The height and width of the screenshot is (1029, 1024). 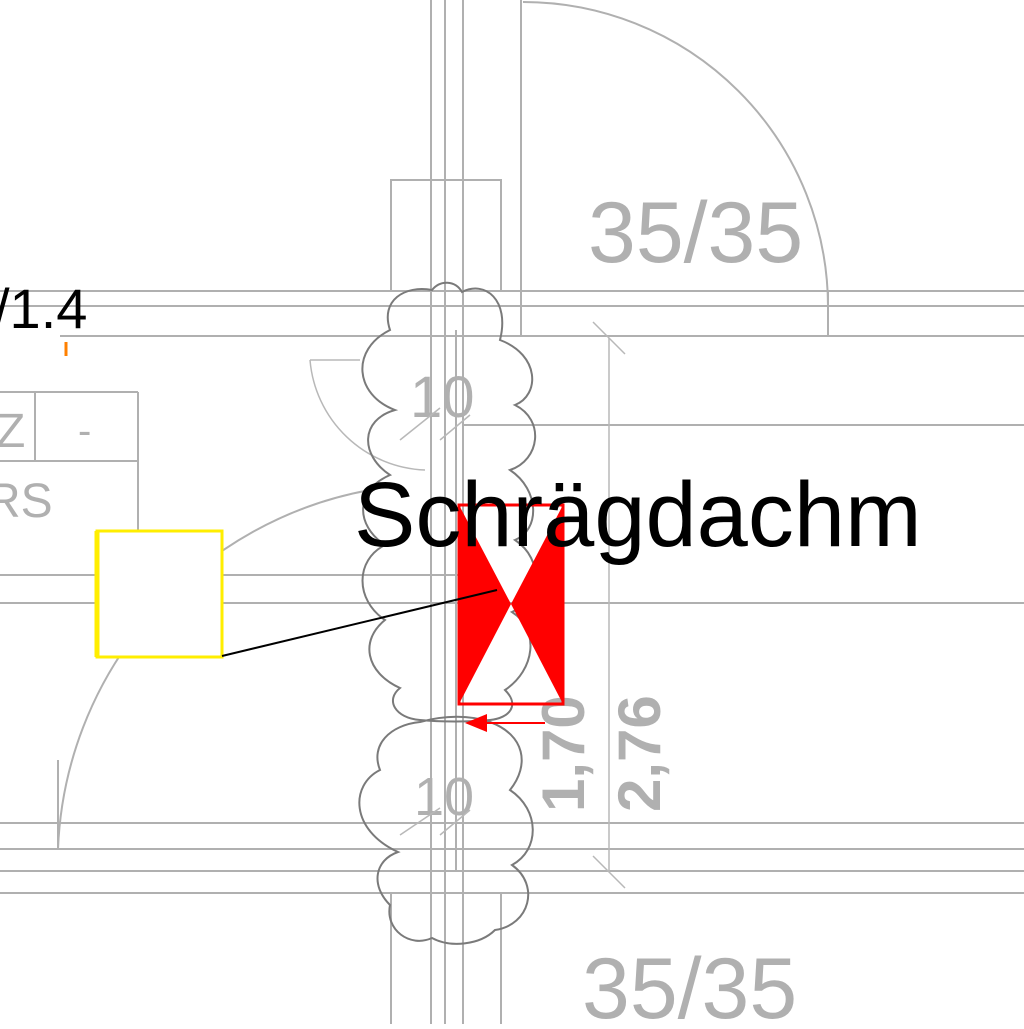 I want to click on revision-cloud-lower, so click(x=446, y=830).